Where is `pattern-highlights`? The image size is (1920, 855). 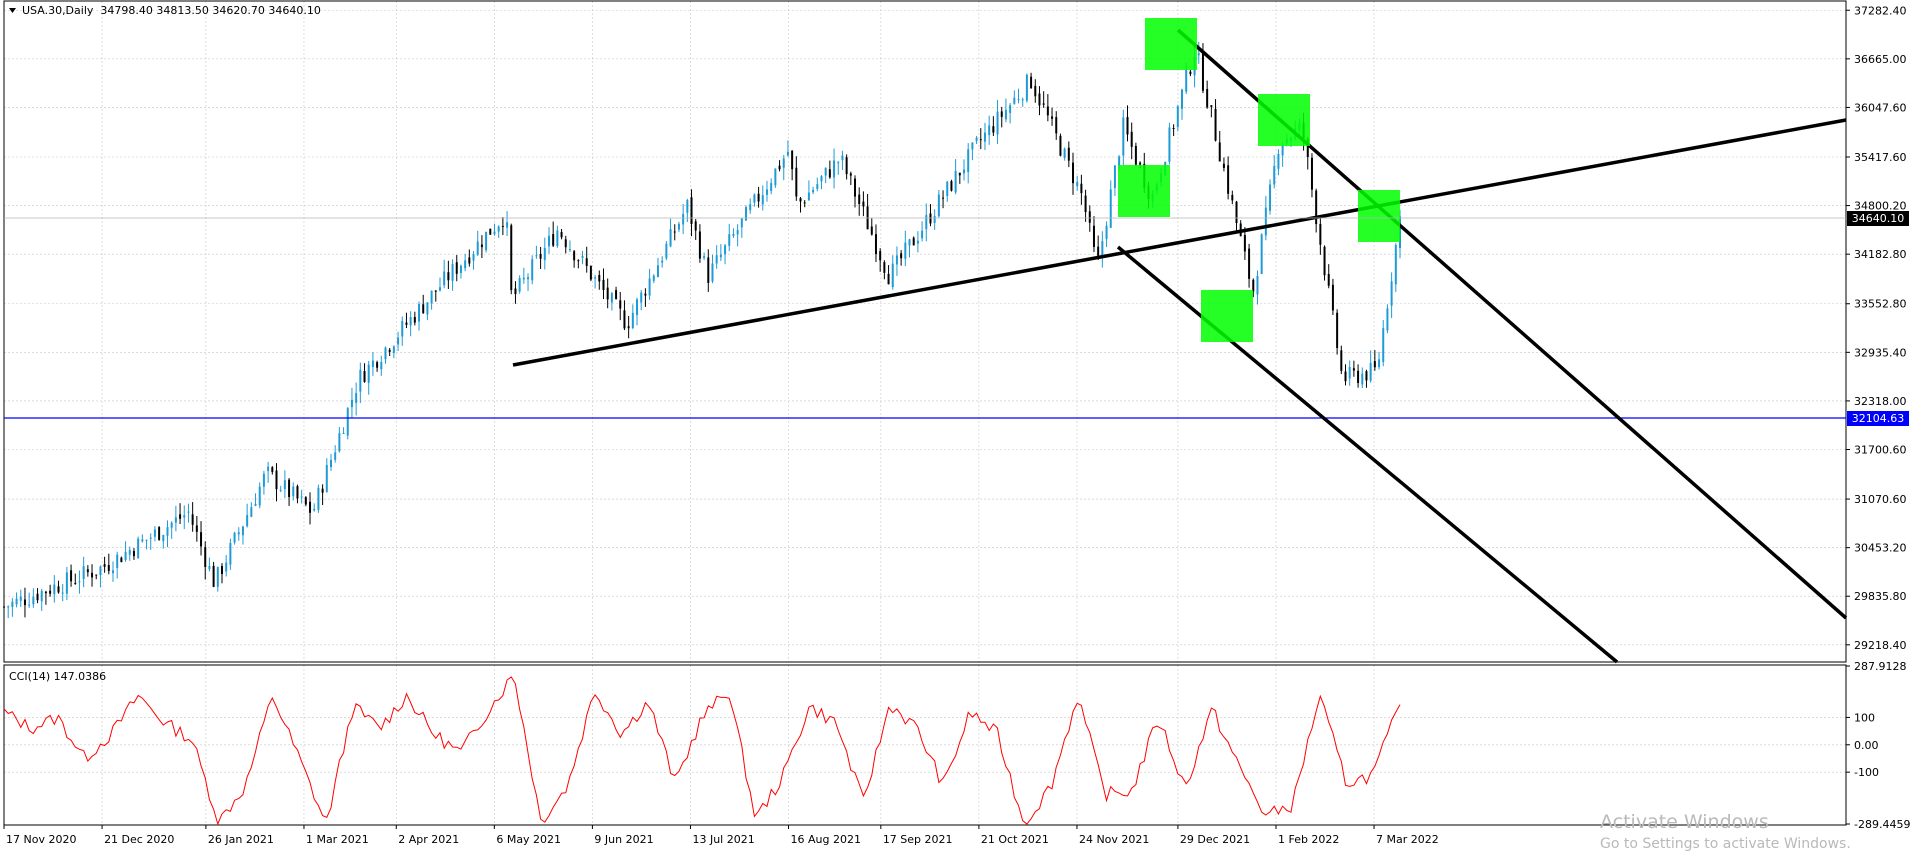 pattern-highlights is located at coordinates (1259, 180).